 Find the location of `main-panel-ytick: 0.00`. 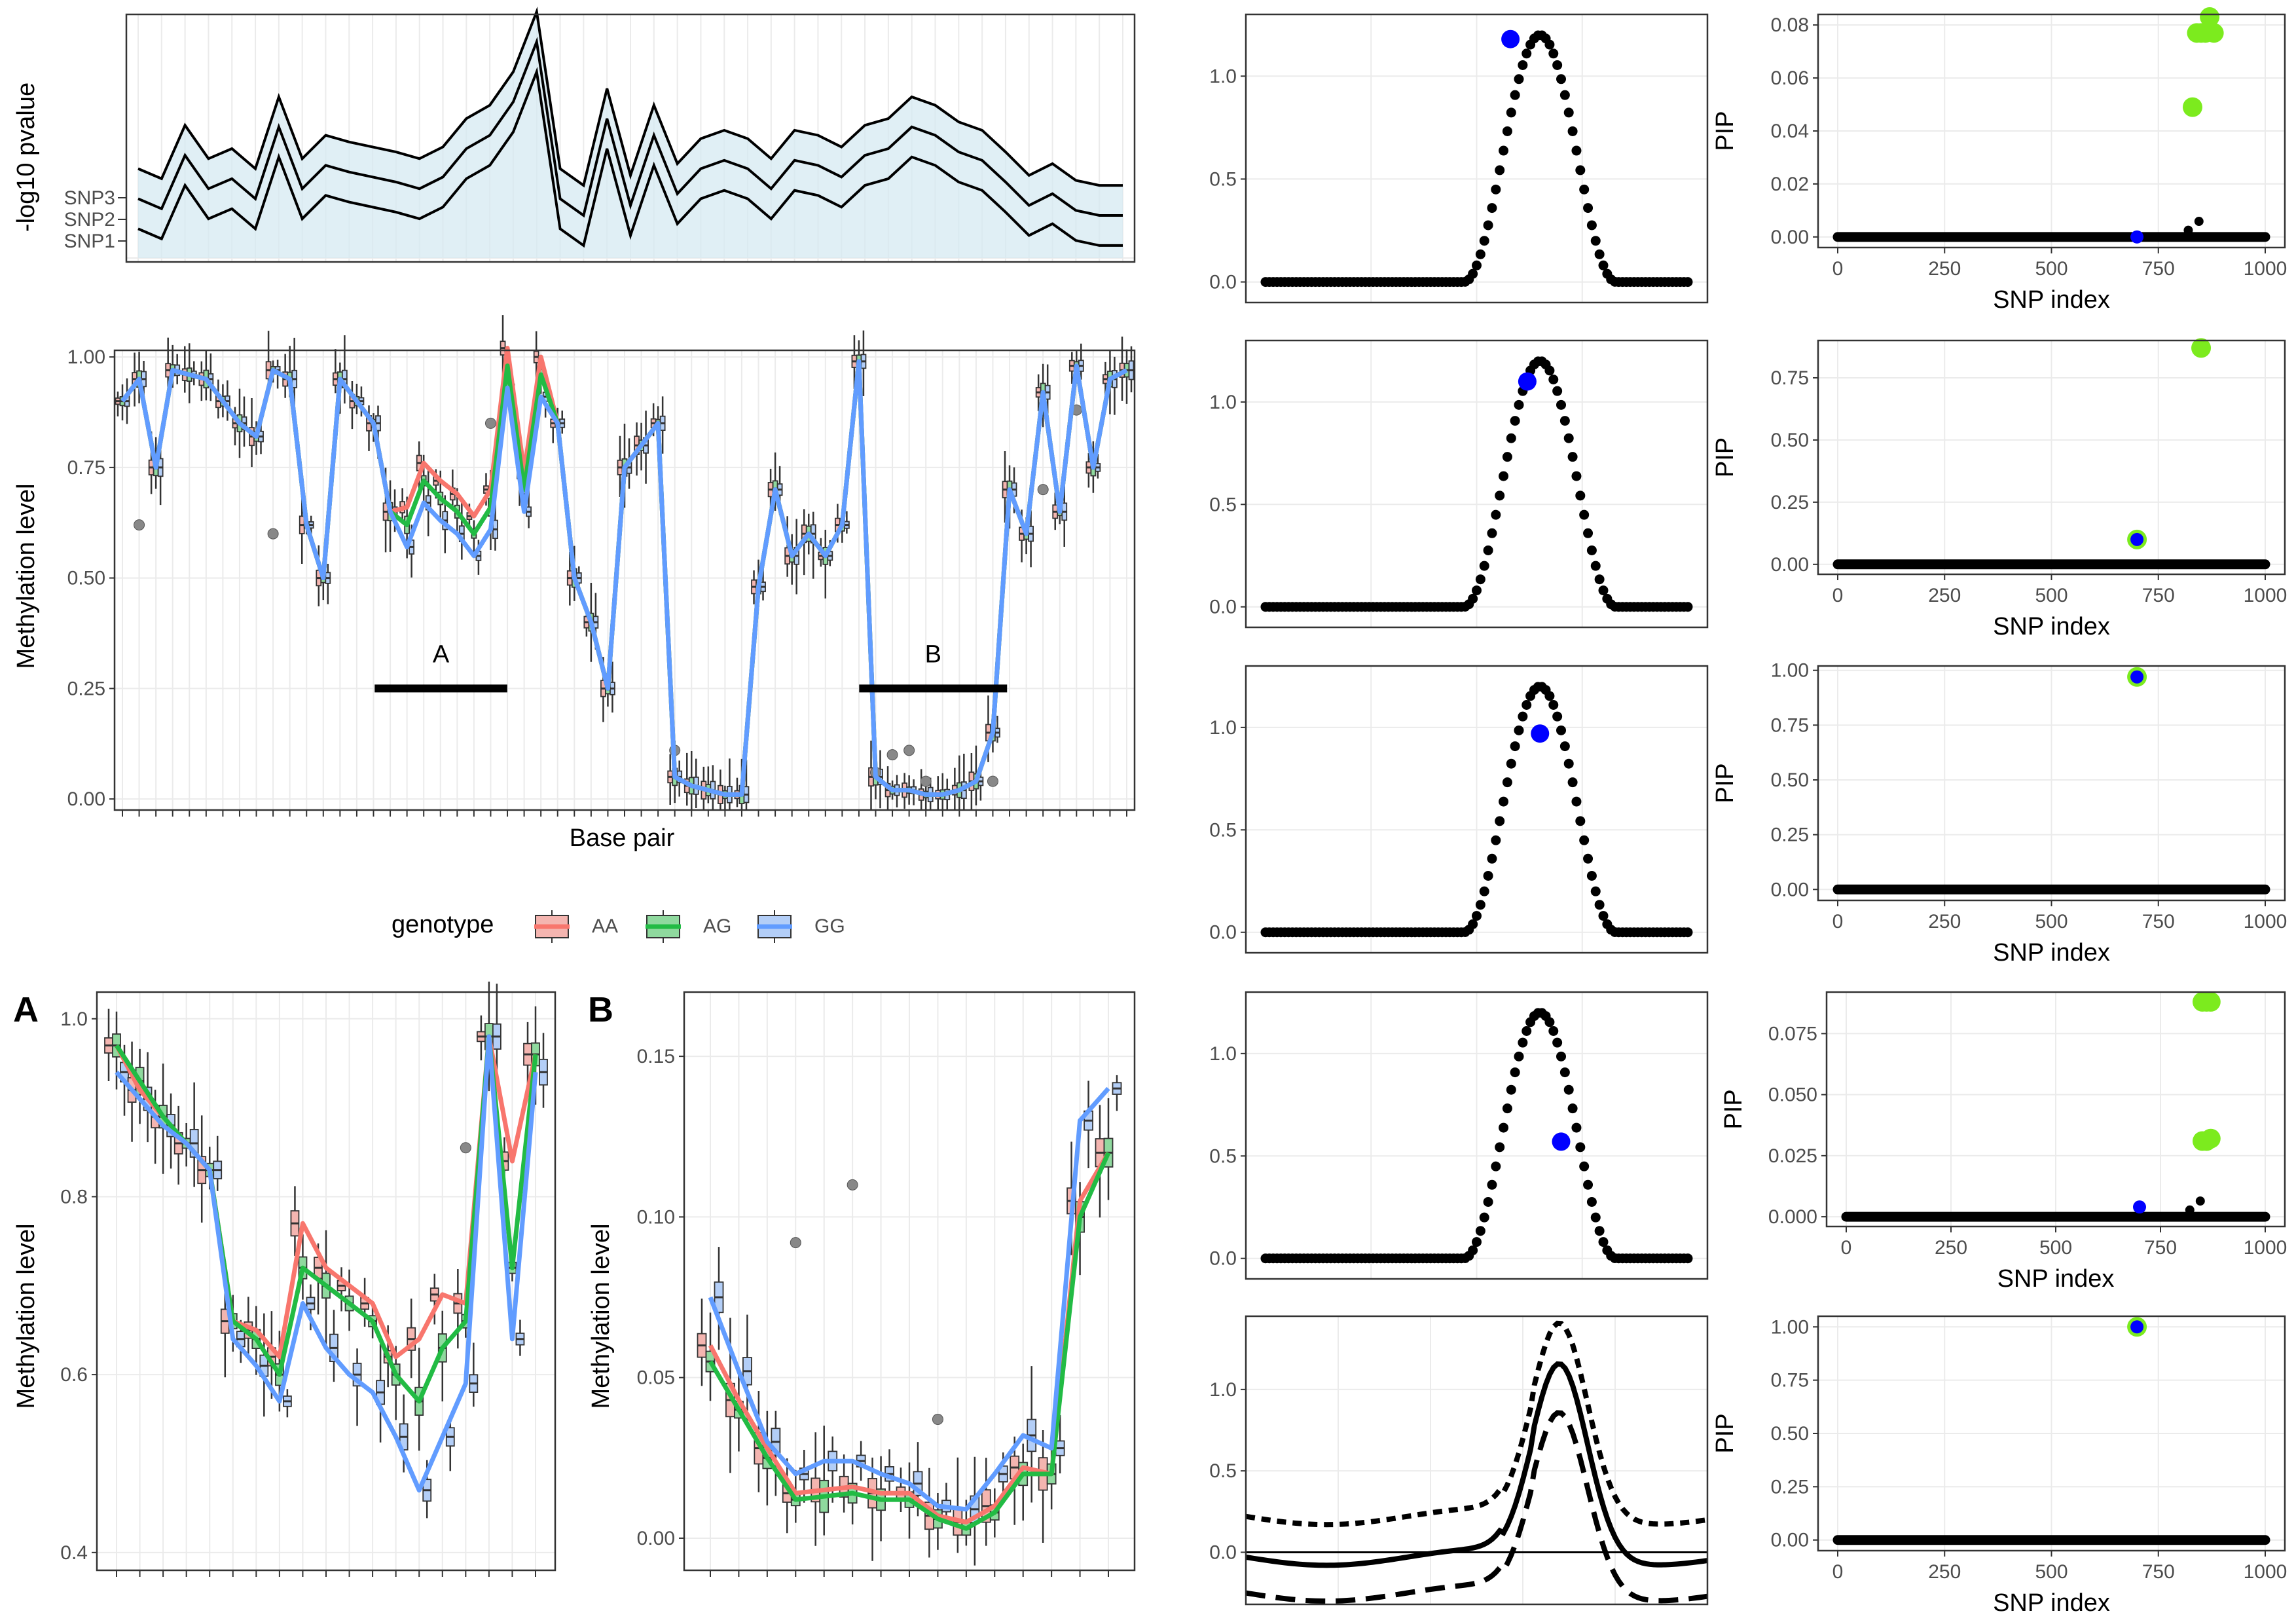

main-panel-ytick: 0.00 is located at coordinates (86, 799).